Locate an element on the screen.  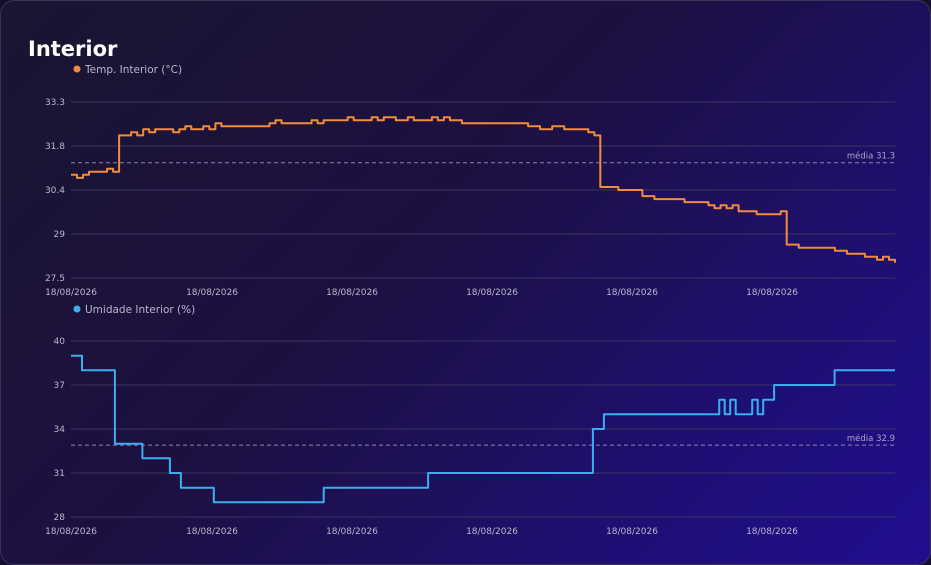
humidity-legend-marker is located at coordinates (77, 309).